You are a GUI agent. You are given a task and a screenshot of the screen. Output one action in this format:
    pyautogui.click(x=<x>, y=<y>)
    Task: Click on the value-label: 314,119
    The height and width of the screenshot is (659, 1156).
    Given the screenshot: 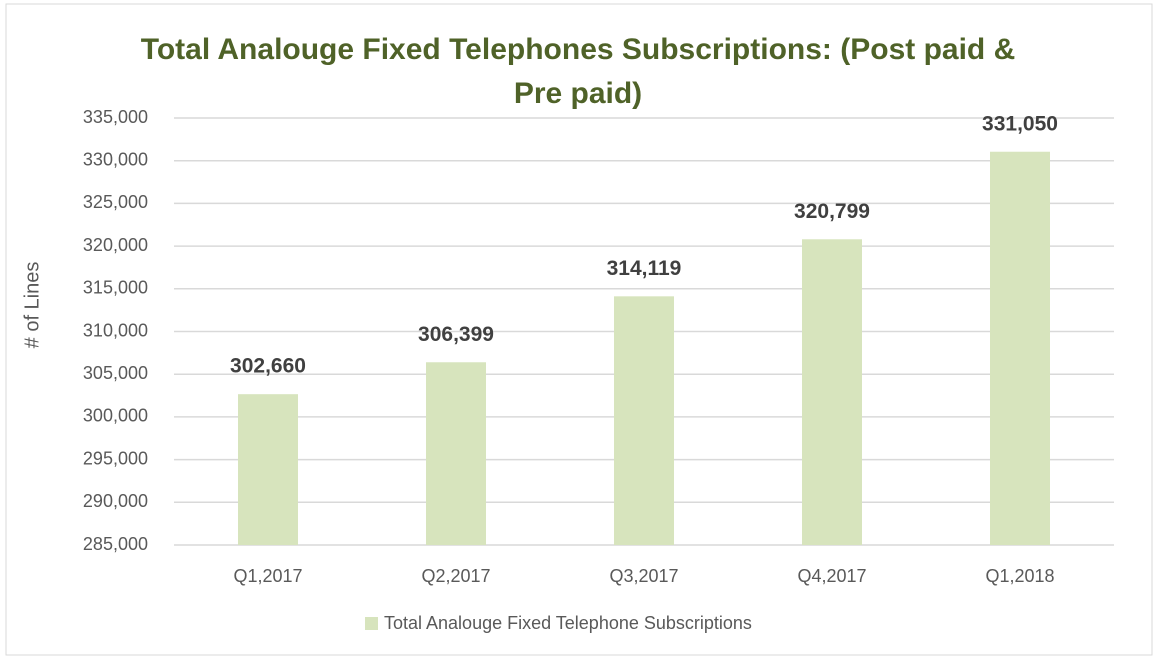 What is the action you would take?
    pyautogui.click(x=644, y=268)
    